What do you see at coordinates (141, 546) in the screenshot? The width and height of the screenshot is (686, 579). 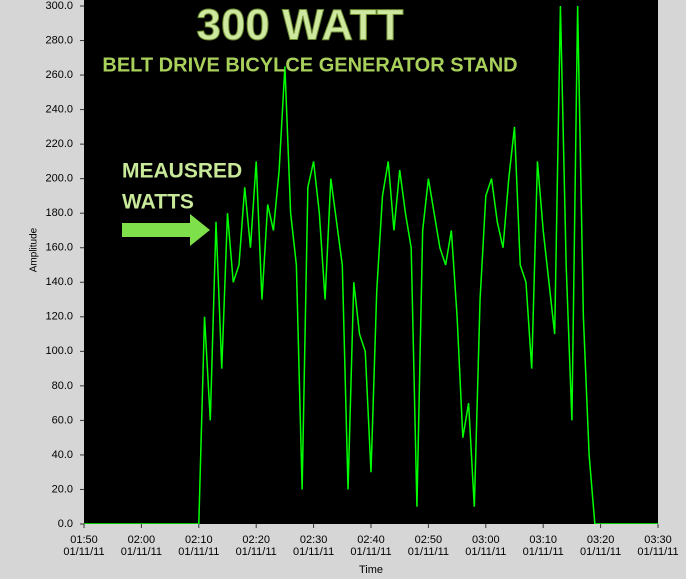 I see `x-tick-label: 02:00 01/11/11` at bounding box center [141, 546].